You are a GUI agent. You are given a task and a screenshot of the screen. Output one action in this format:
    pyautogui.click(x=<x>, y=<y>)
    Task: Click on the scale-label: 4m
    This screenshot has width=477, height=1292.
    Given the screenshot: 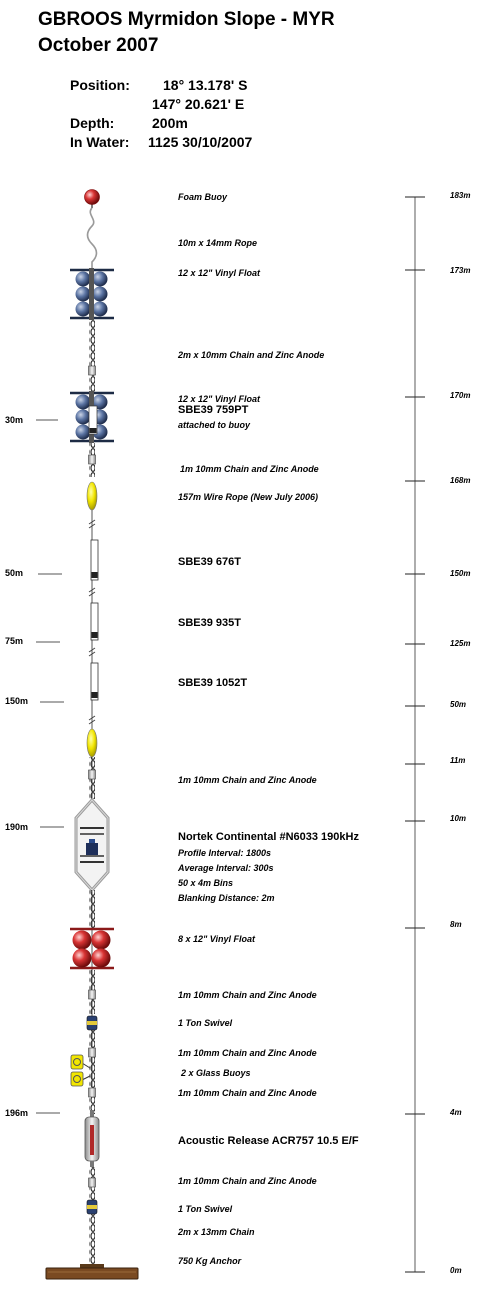 What is the action you would take?
    pyautogui.click(x=456, y=1112)
    